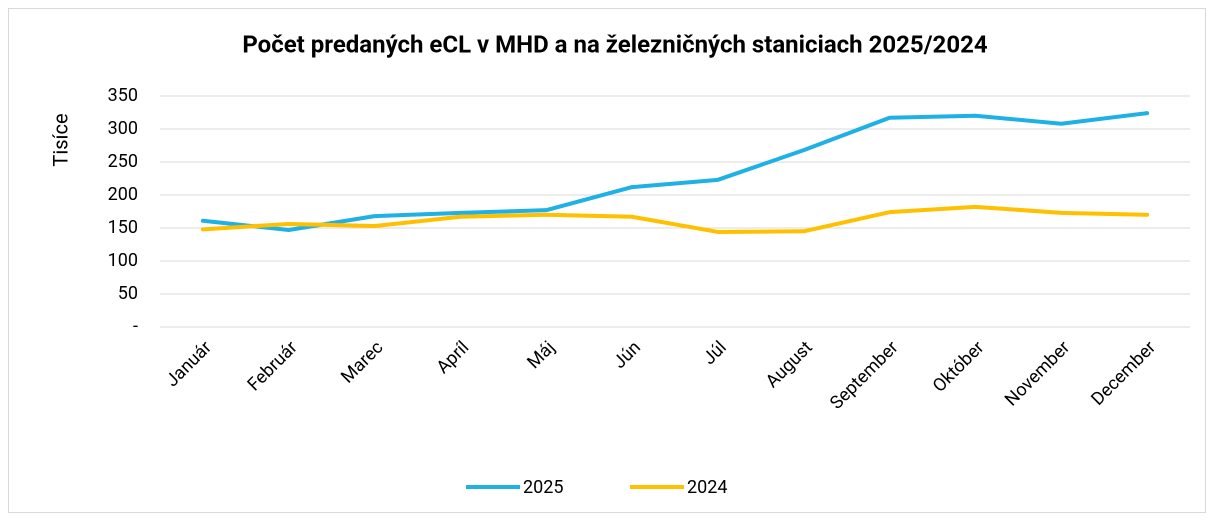  What do you see at coordinates (128, 293) in the screenshot?
I see `y-tick-label: 50` at bounding box center [128, 293].